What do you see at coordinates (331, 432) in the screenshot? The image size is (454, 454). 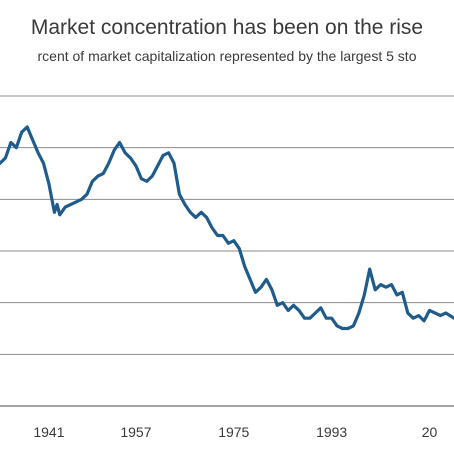 I see `x-tick-label: 1993` at bounding box center [331, 432].